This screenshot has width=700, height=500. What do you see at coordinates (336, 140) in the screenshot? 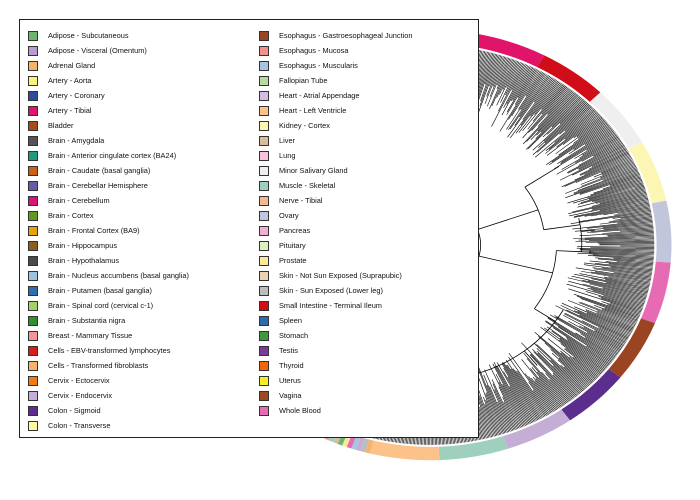
I see `legend-item: Liver` at bounding box center [336, 140].